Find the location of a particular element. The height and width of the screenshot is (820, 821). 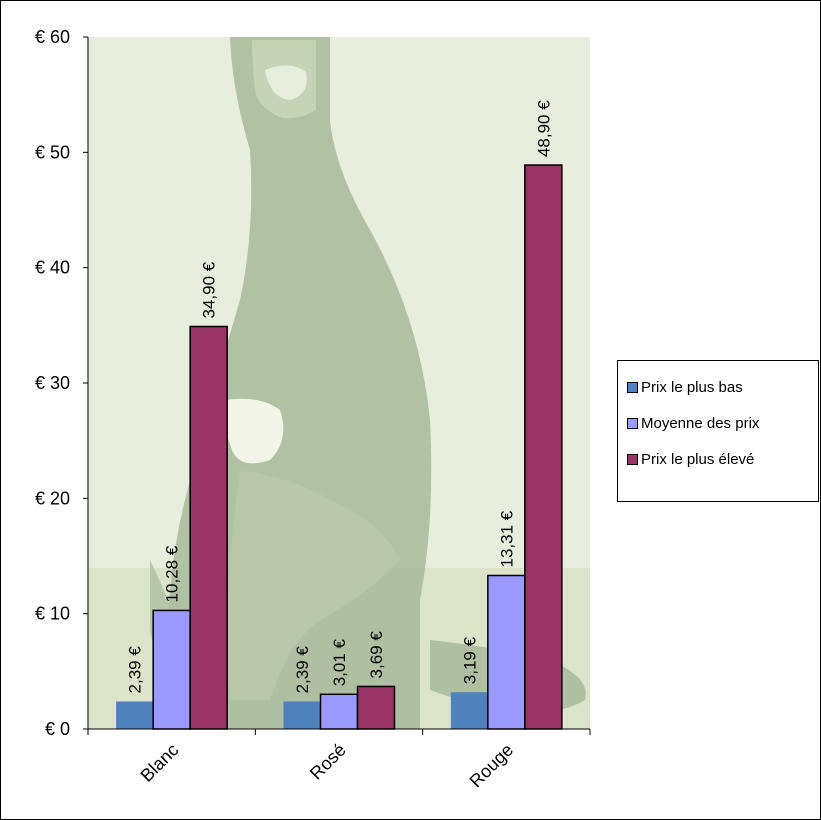

bar-rouge-prix-le-plus-bas is located at coordinates (469, 710).